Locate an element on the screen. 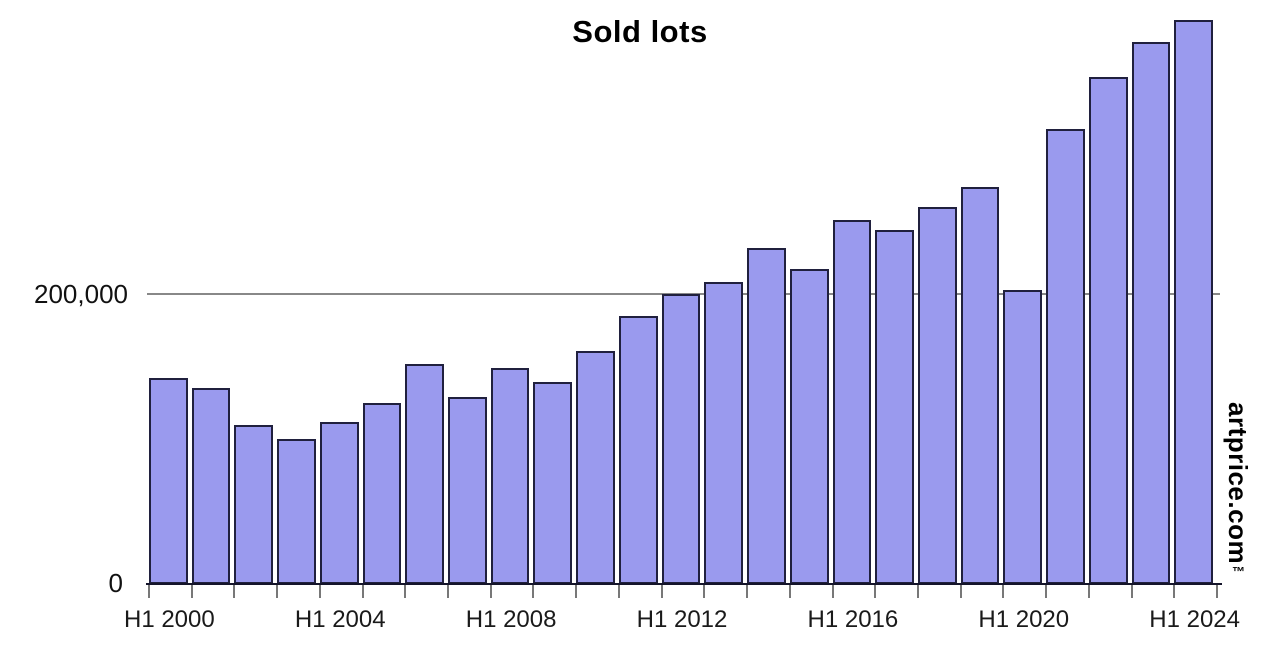 The width and height of the screenshot is (1280, 666). bar-h1-2023 is located at coordinates (1151, 312).